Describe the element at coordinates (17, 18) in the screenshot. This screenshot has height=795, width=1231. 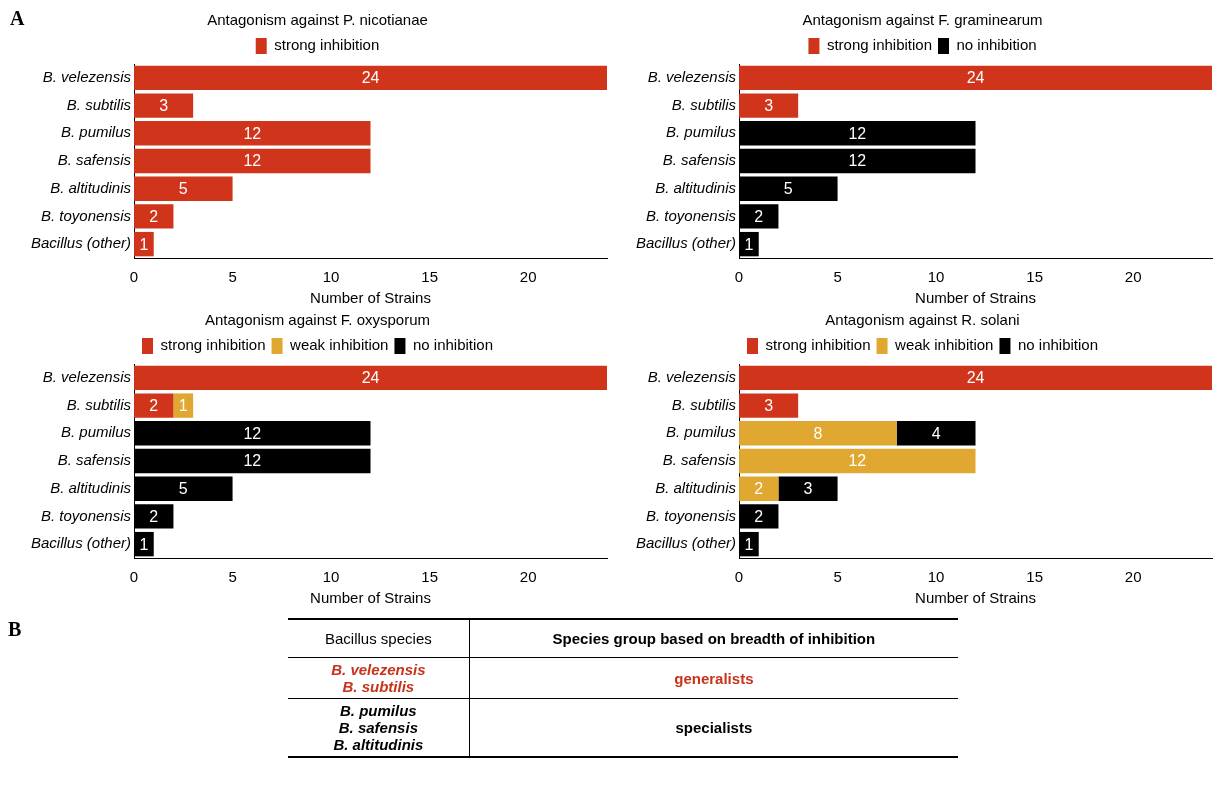
I see `text: A` at that location.